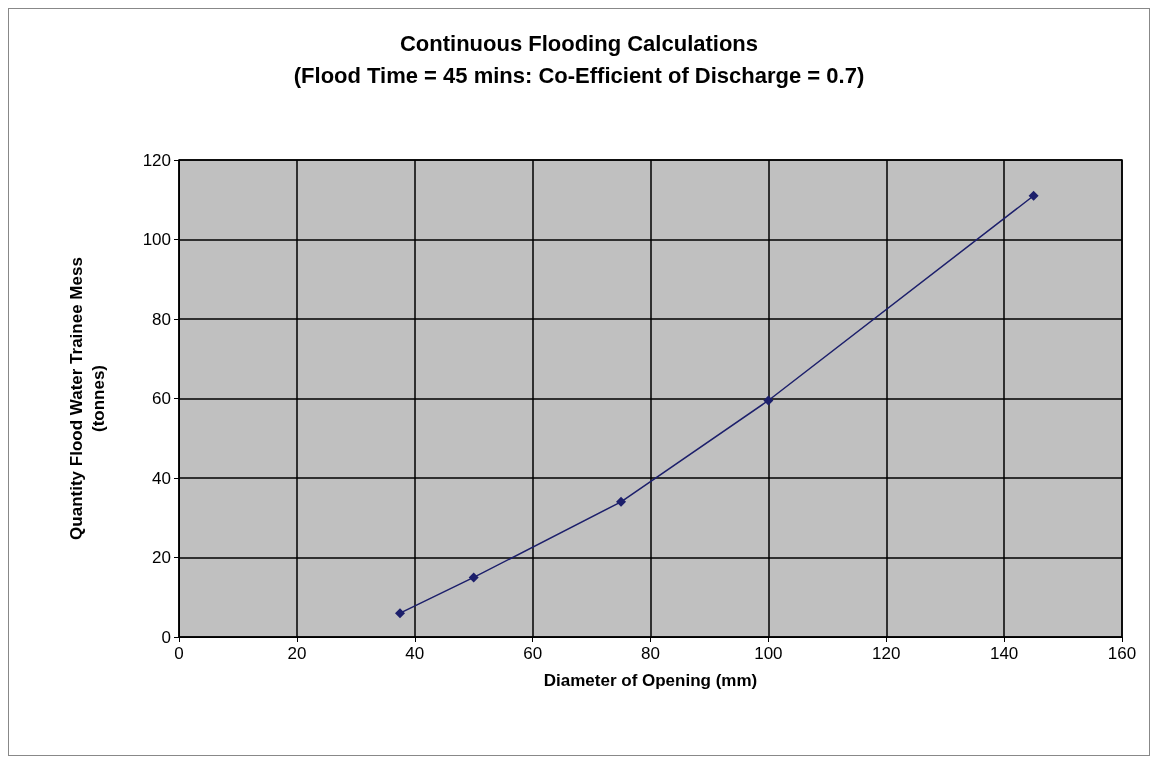 The width and height of the screenshot is (1160, 762). Describe the element at coordinates (156, 239) in the screenshot. I see `y-tick-label: 100` at that location.